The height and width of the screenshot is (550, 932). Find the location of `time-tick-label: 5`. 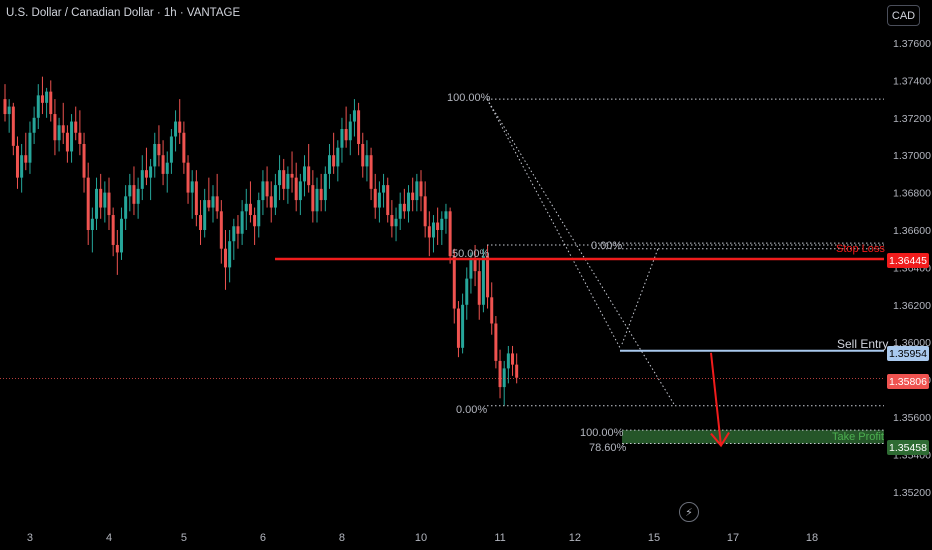

time-tick-label: 5 is located at coordinates (184, 538).